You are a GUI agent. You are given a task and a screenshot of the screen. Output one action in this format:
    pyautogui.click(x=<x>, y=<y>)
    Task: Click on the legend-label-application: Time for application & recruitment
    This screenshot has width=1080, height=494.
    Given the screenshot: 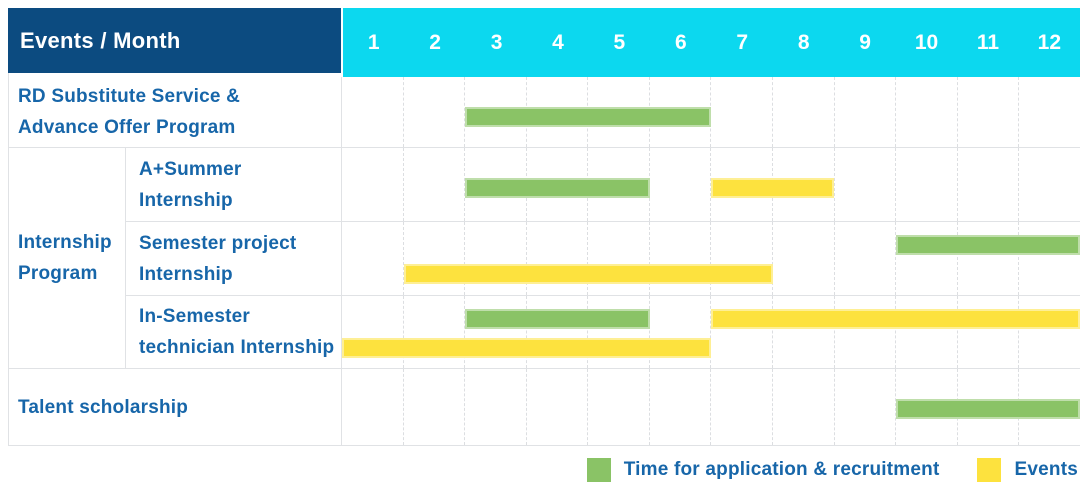 What is the action you would take?
    pyautogui.click(x=781, y=469)
    